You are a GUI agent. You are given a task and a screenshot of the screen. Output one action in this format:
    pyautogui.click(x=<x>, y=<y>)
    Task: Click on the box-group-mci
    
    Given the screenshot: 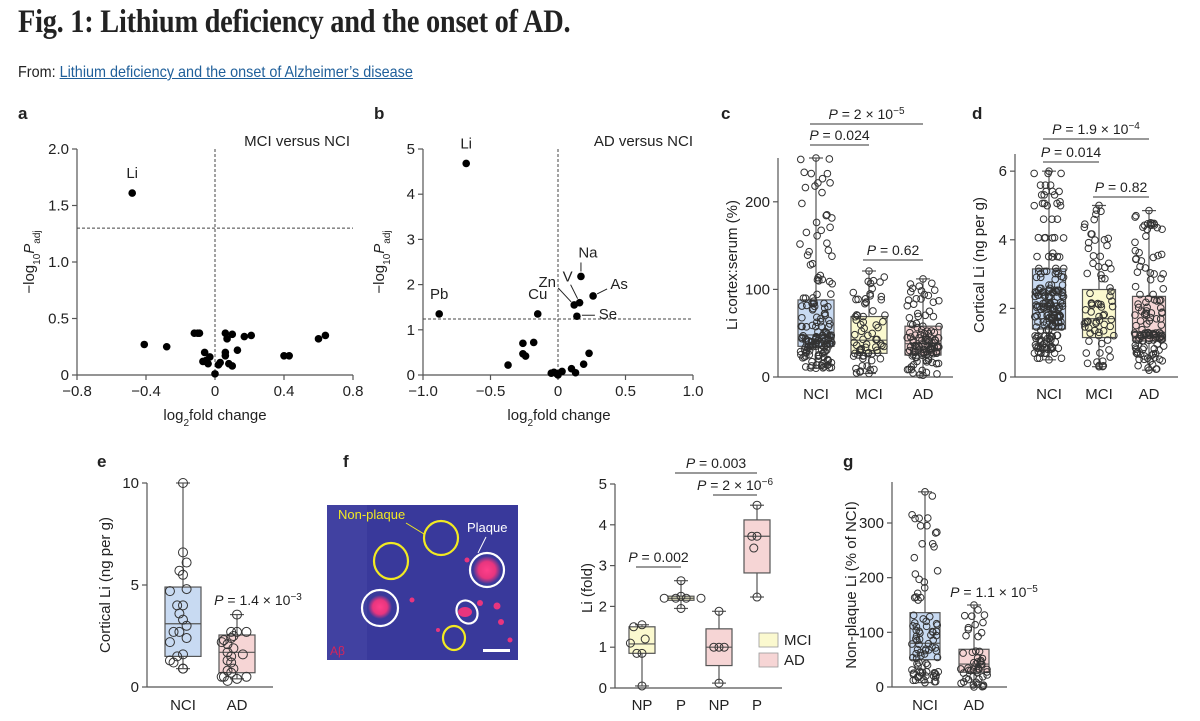 What is the action you would take?
    pyautogui.click(x=1099, y=286)
    